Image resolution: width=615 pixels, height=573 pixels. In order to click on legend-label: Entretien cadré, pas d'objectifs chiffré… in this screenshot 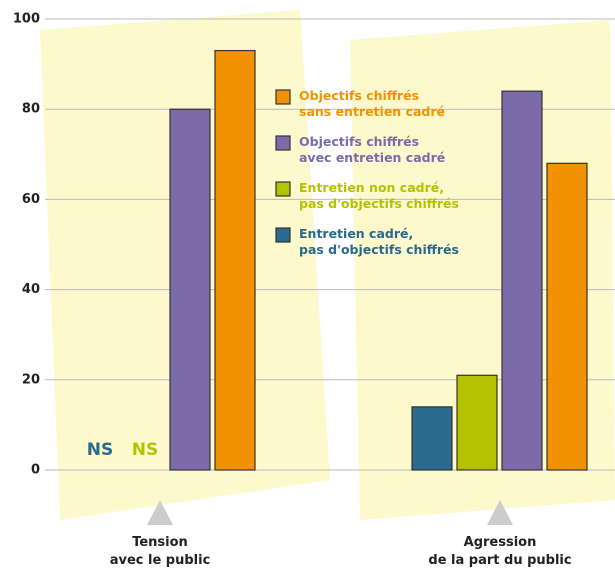, I will do `click(379, 241)`.